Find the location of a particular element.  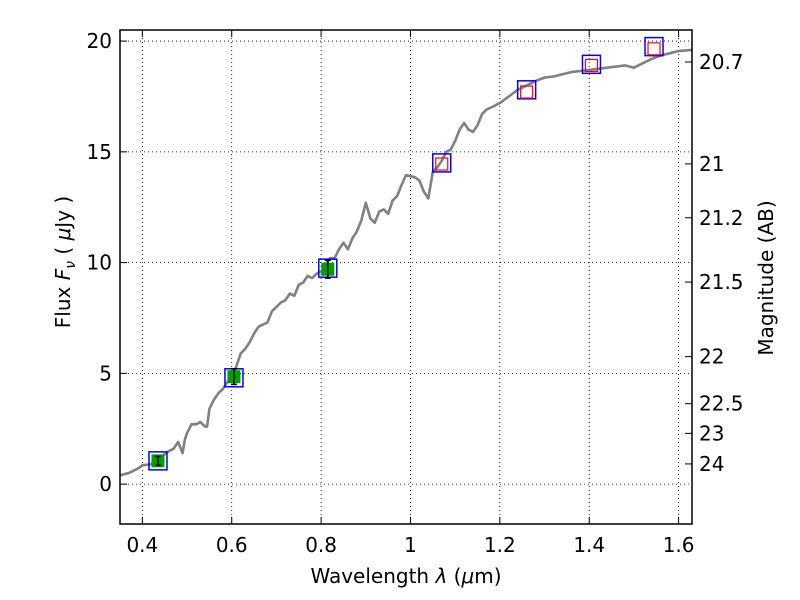

magnitude-tick-label: 21.5 is located at coordinates (721, 282).